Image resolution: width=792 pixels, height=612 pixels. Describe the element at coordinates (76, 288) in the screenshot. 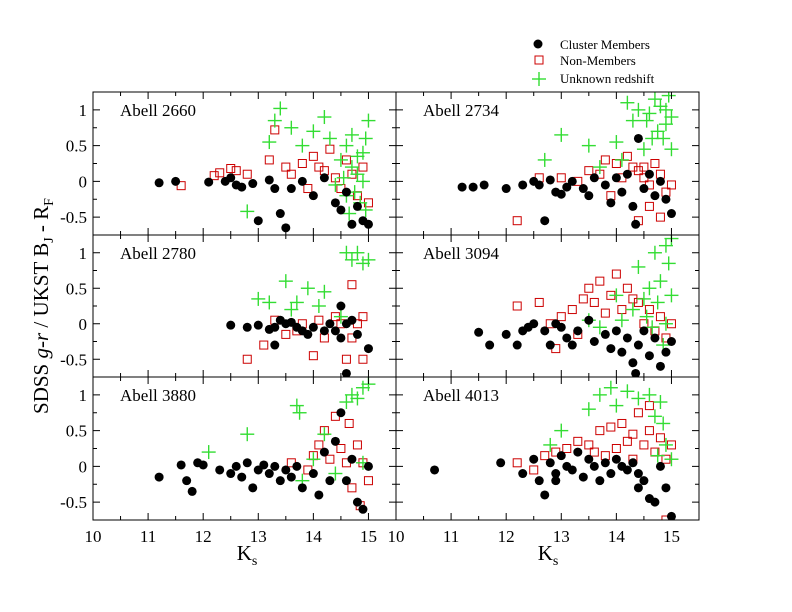

I see `y-tick-label: 0.5` at that location.